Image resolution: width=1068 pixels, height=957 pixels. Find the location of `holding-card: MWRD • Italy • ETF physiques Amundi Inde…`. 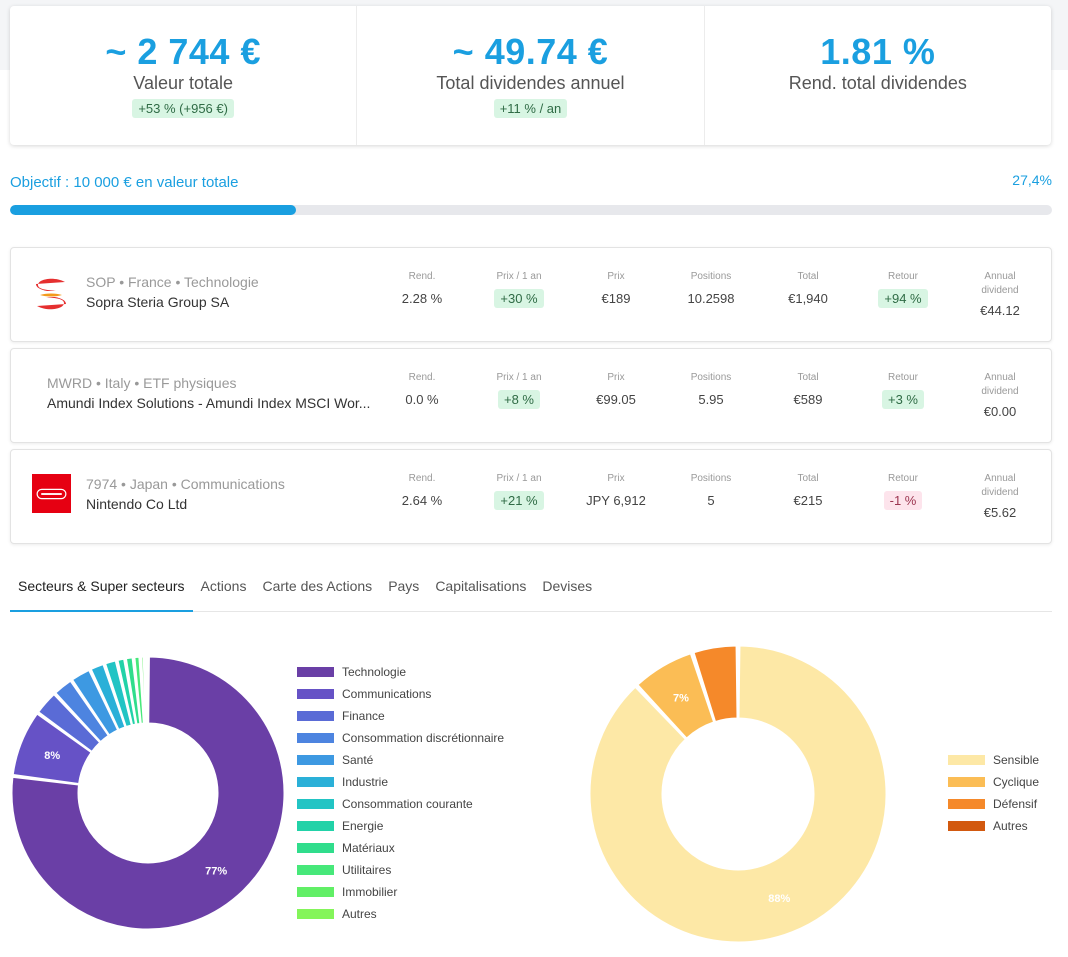

holding-card: MWRD • Italy • ETF physiques Amundi Inde… is located at coordinates (531, 395).